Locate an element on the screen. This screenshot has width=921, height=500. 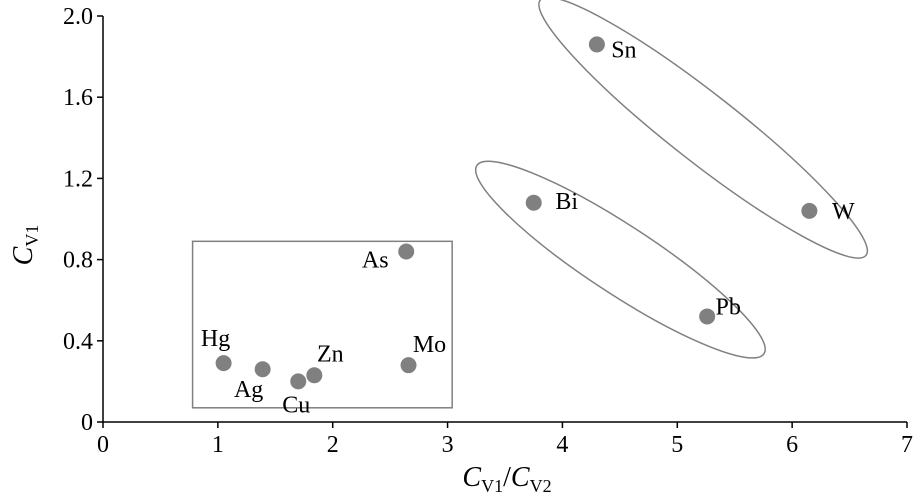
x-tick-label: 0 is located at coordinates (103, 445).